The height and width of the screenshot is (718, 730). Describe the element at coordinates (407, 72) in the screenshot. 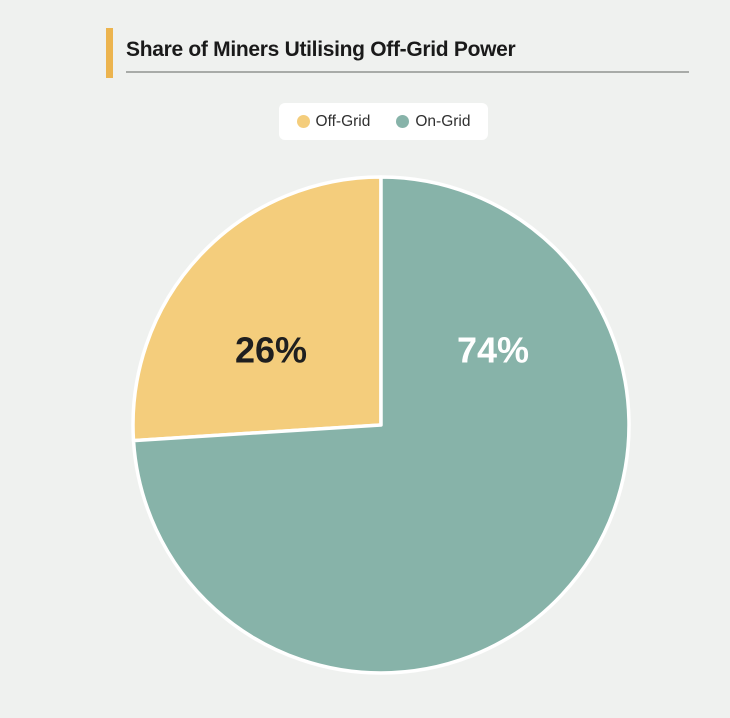

I see `title-underline` at that location.